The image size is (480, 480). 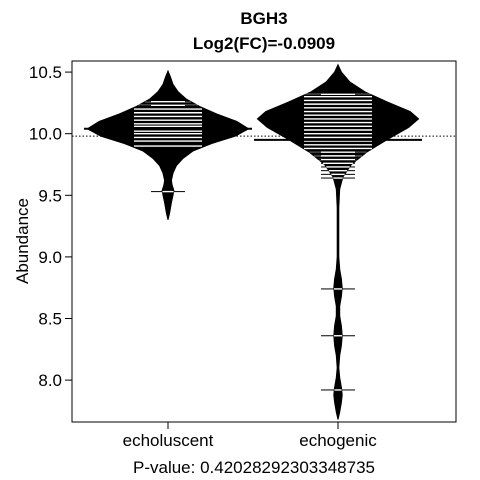 I want to click on bean-echoluscent, so click(x=168, y=145).